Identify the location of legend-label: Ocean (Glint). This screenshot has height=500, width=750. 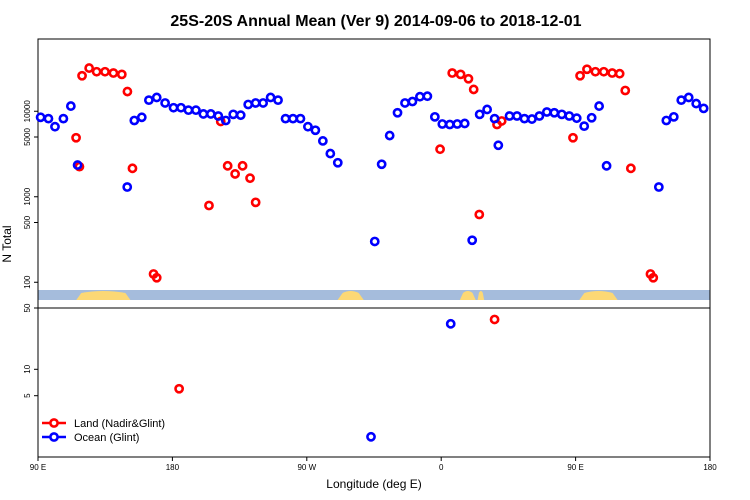
(106, 438).